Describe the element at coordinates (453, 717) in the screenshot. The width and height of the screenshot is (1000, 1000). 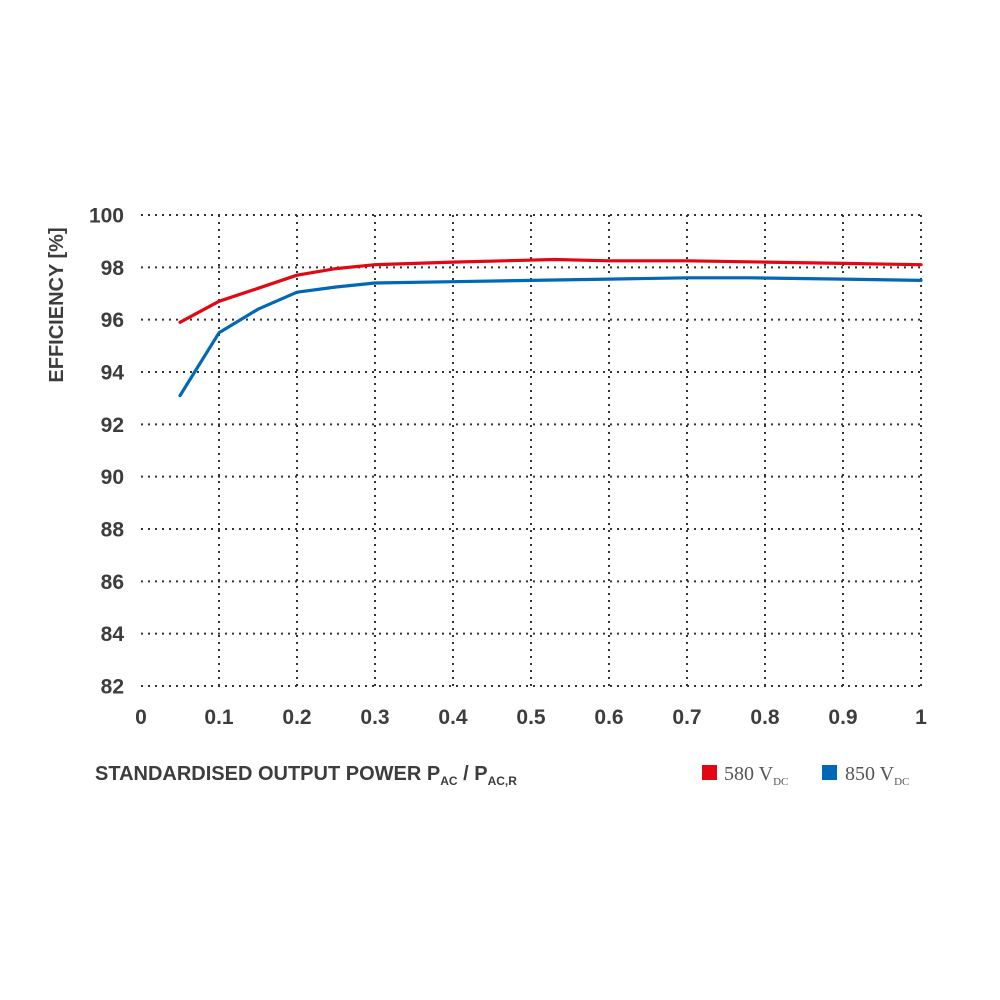
I see `x-tick-label: 0.4` at that location.